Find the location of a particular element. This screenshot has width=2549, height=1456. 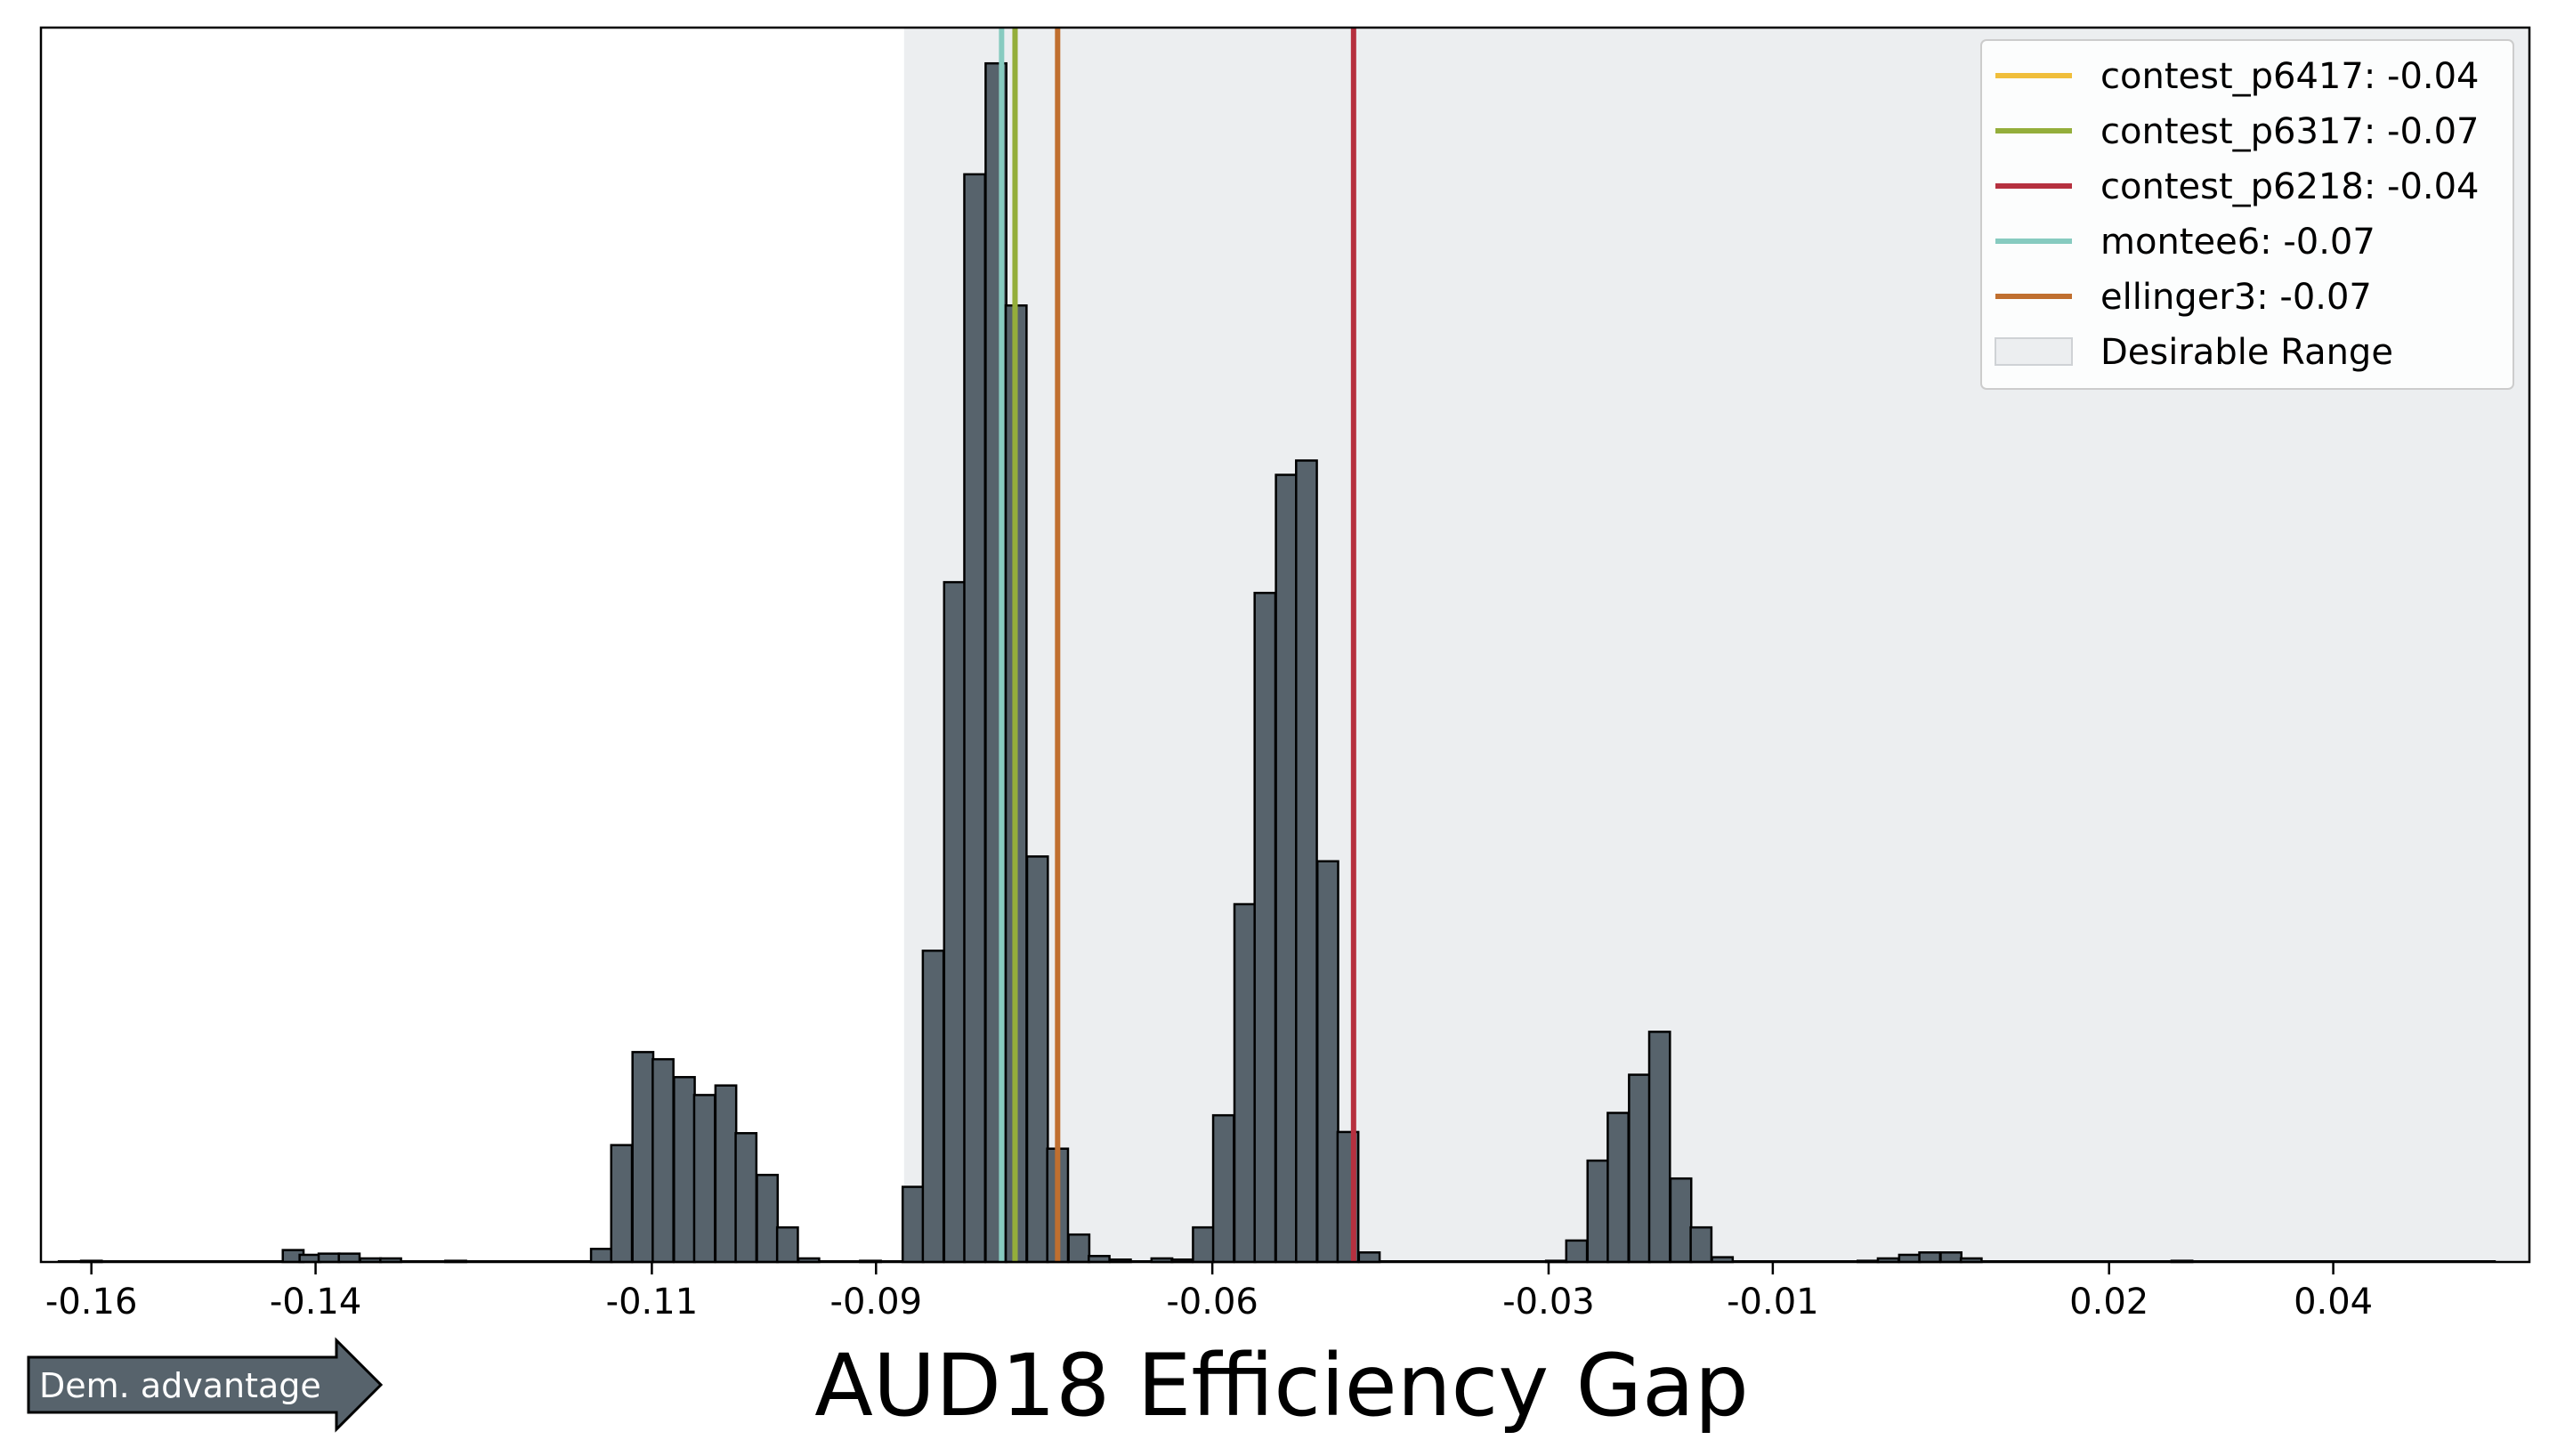

x-tick-label: -0.01 is located at coordinates (1773, 1302).